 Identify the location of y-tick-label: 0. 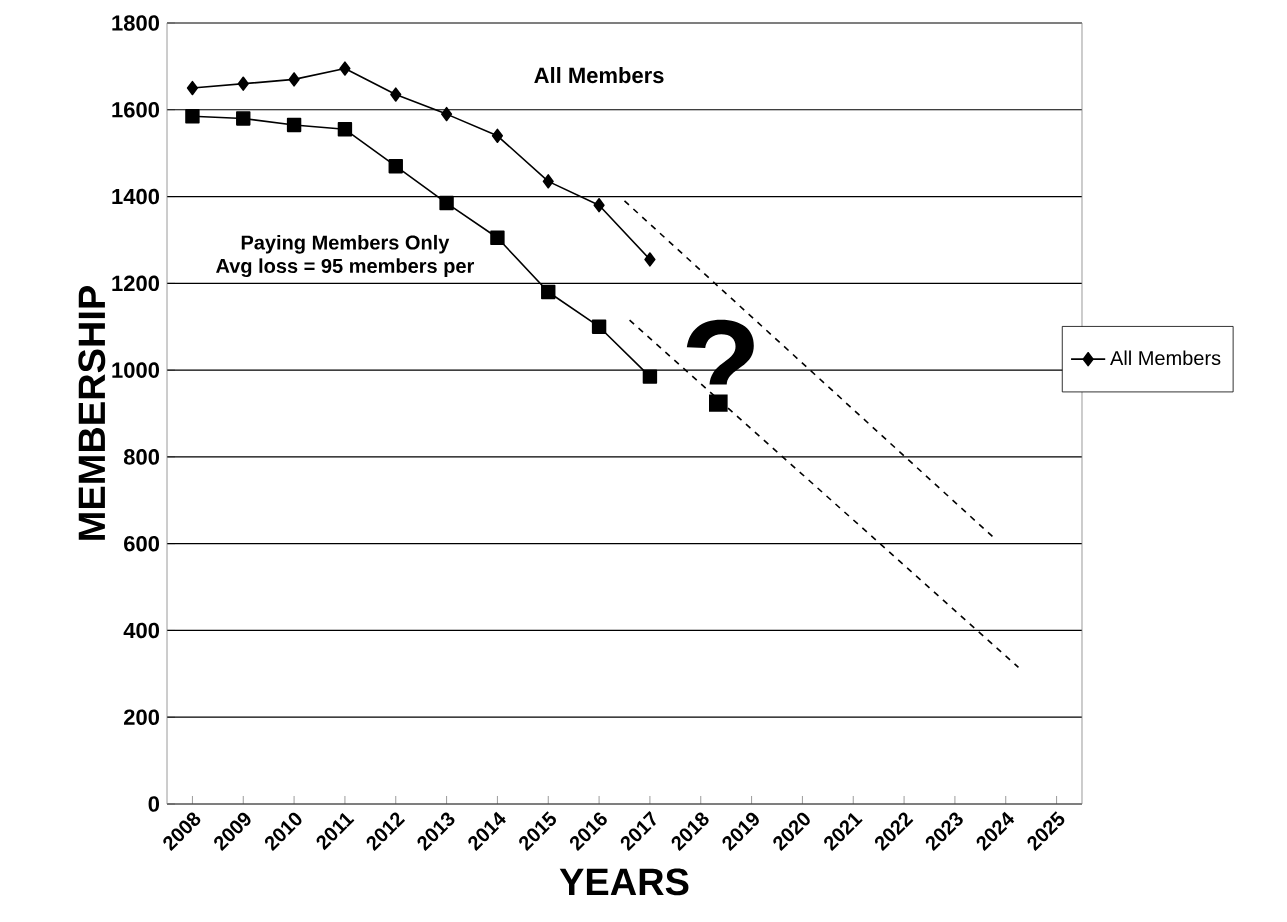
(154, 804).